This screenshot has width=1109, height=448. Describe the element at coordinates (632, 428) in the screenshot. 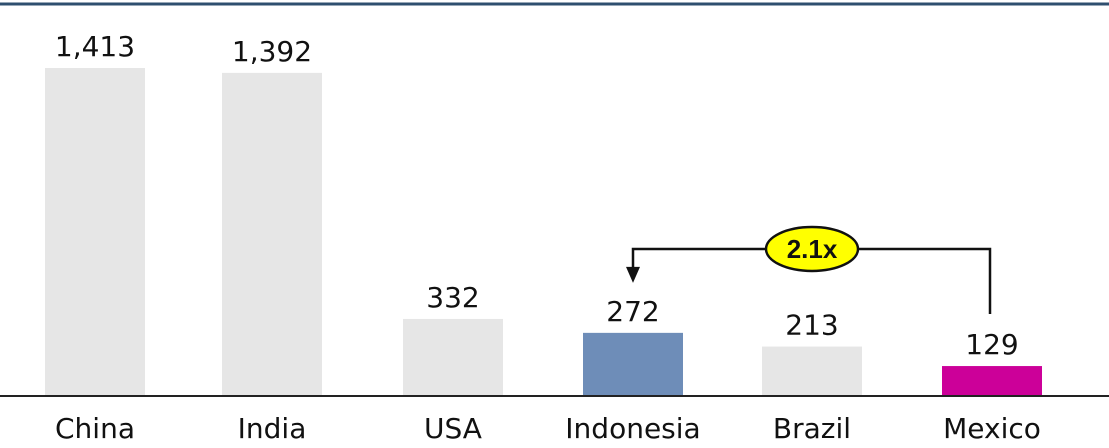

I see `category-label-indonesia: Indonesia` at that location.